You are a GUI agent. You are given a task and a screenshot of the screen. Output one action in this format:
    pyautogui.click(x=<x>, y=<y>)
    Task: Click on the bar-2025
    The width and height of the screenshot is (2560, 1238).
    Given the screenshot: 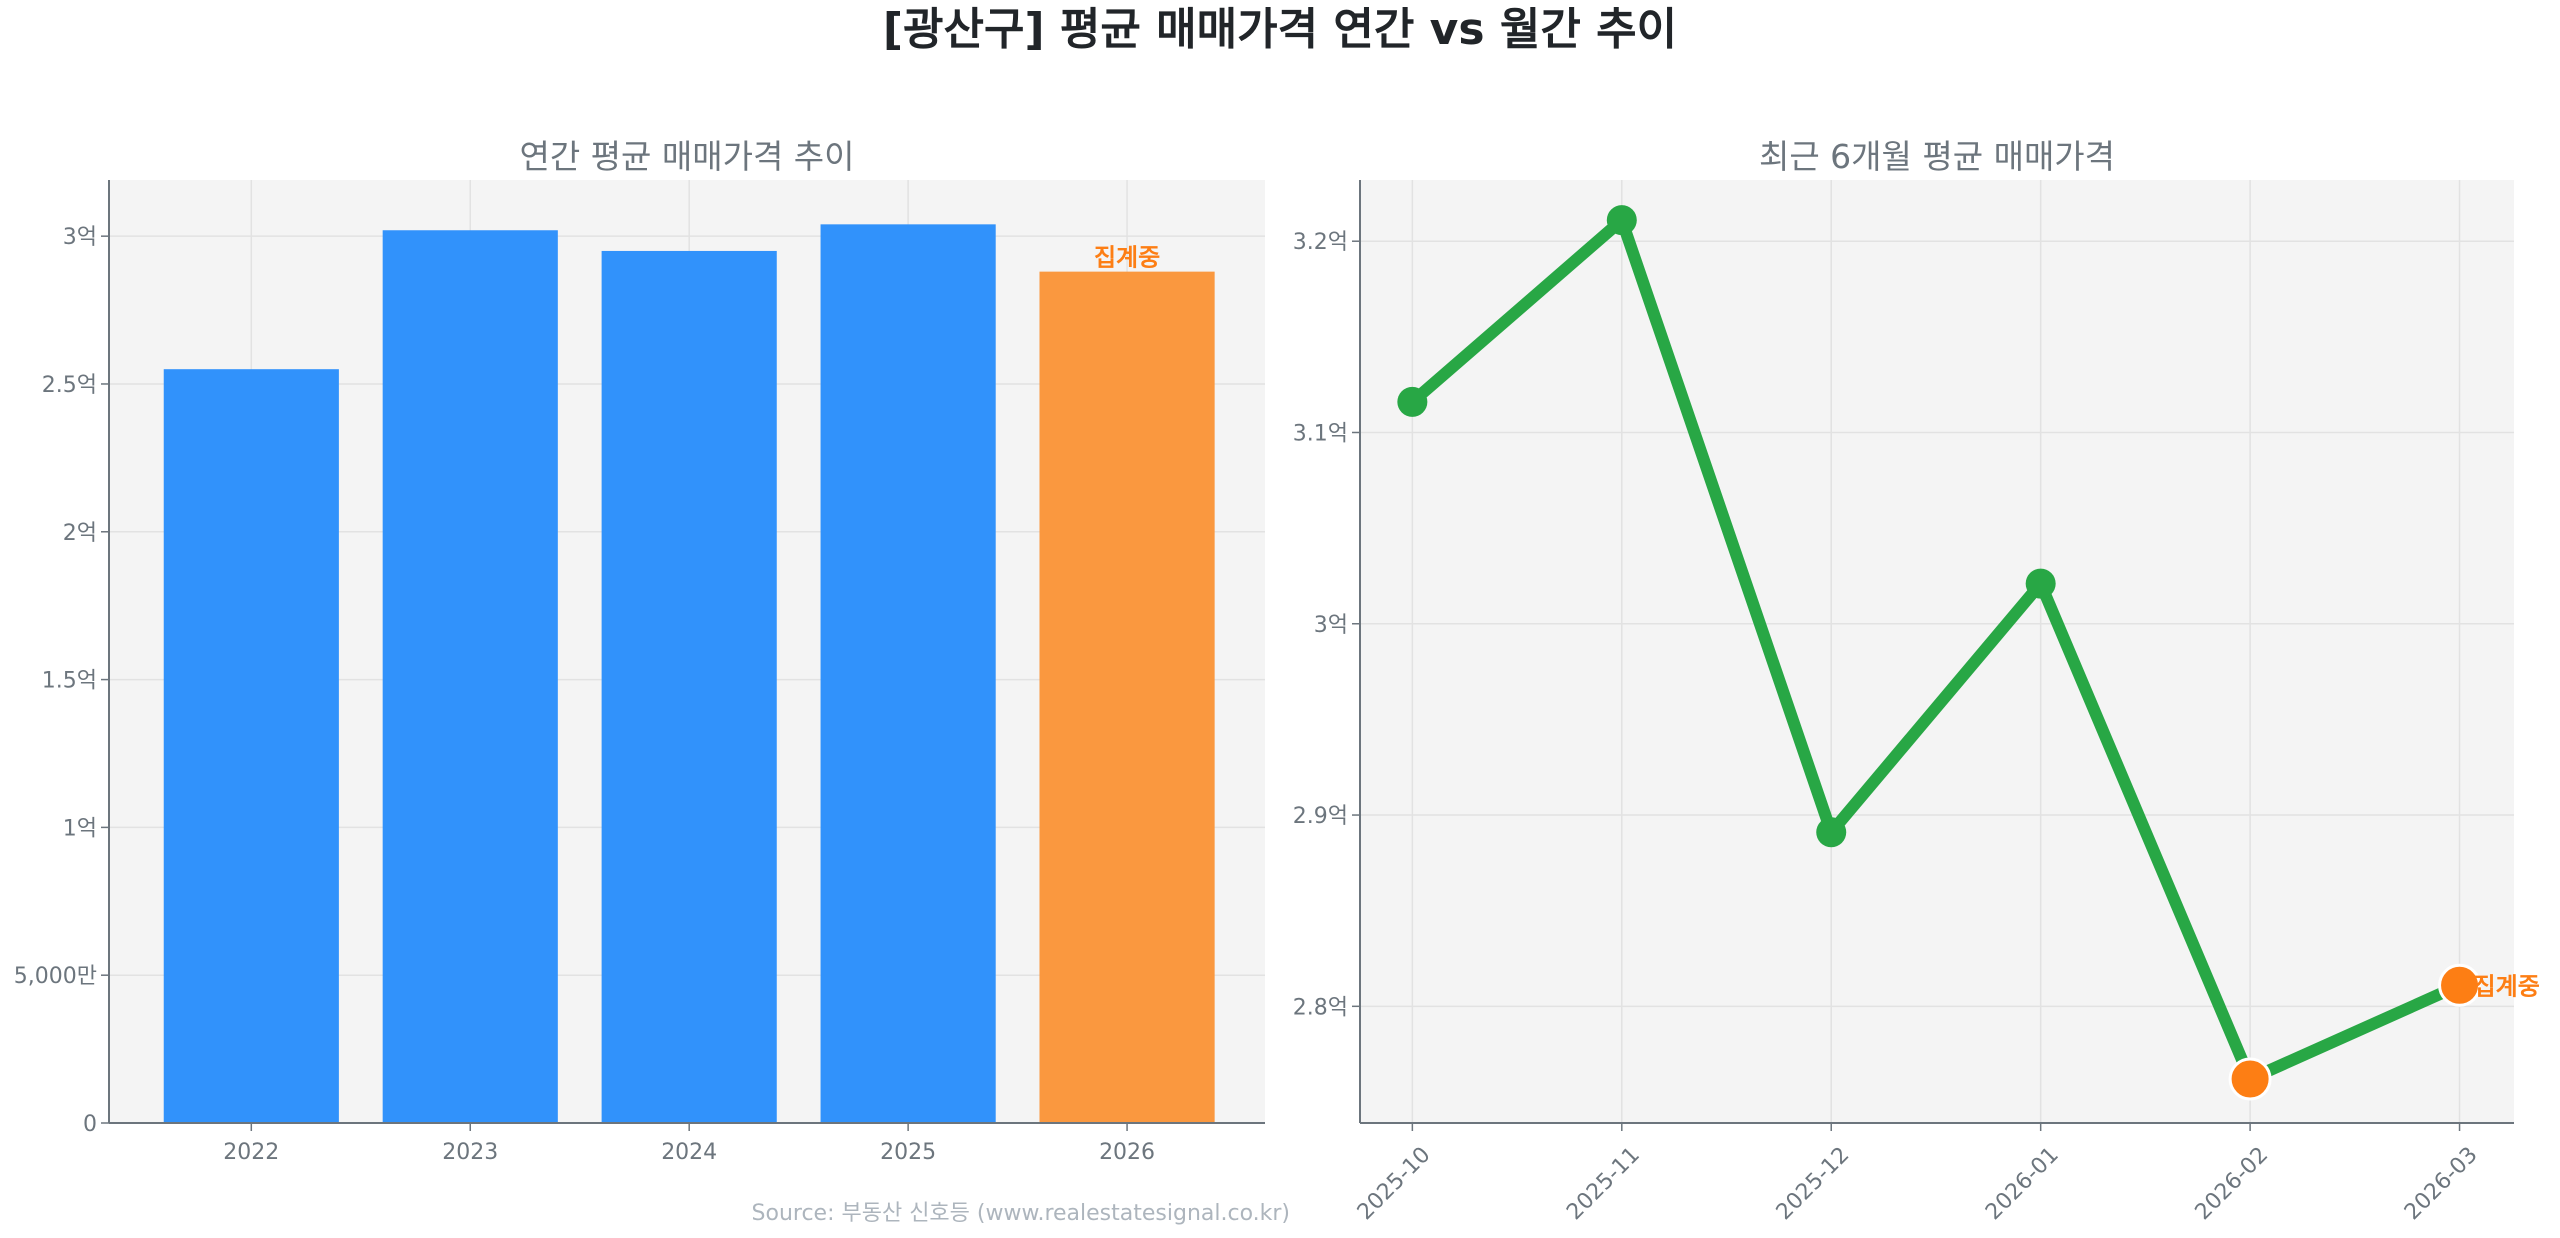 What is the action you would take?
    pyautogui.click(x=908, y=674)
    